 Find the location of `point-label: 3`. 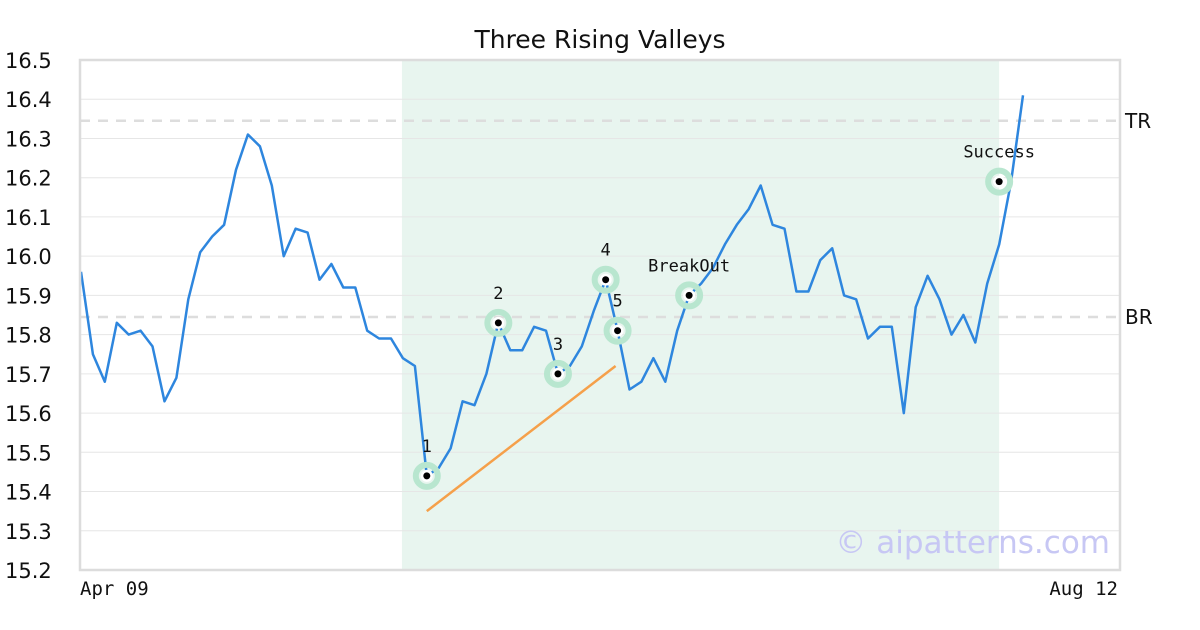

point-label: 3 is located at coordinates (558, 345).